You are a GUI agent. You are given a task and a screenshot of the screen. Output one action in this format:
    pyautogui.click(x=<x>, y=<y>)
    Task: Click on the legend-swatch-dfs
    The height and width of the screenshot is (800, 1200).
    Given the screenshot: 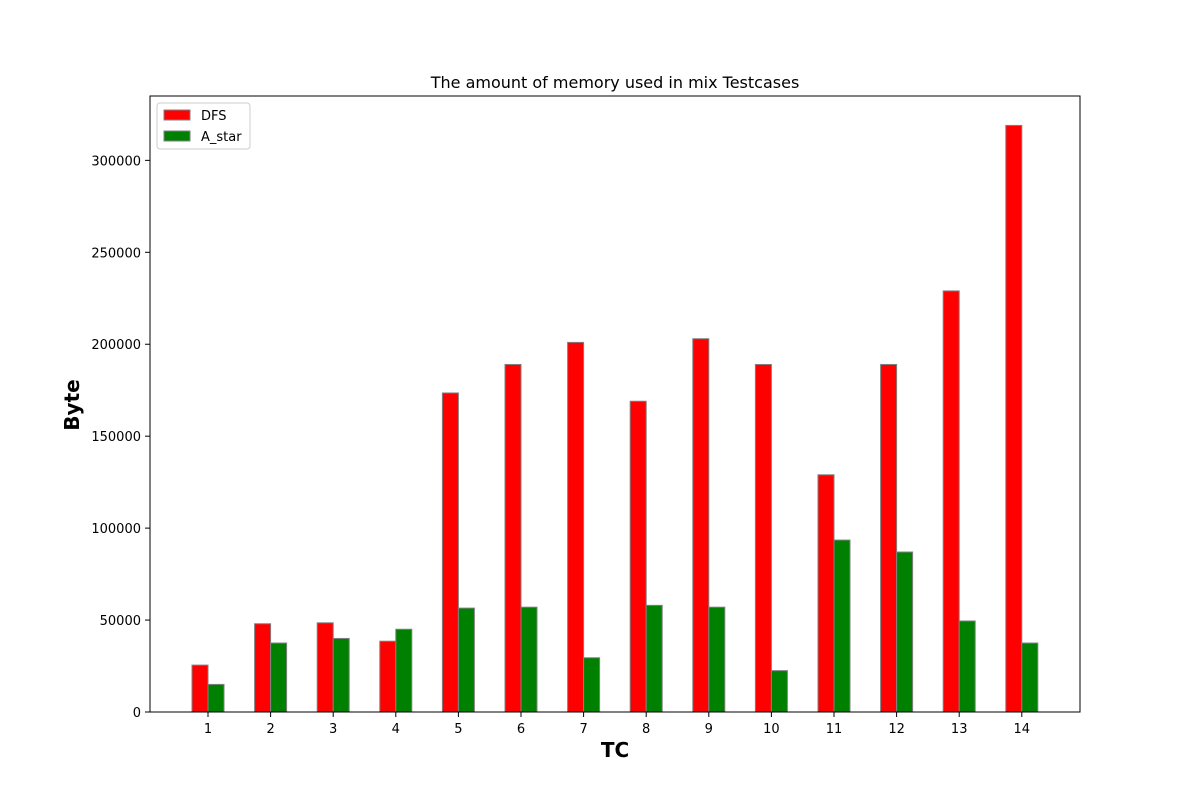 What is the action you would take?
    pyautogui.click(x=177, y=115)
    